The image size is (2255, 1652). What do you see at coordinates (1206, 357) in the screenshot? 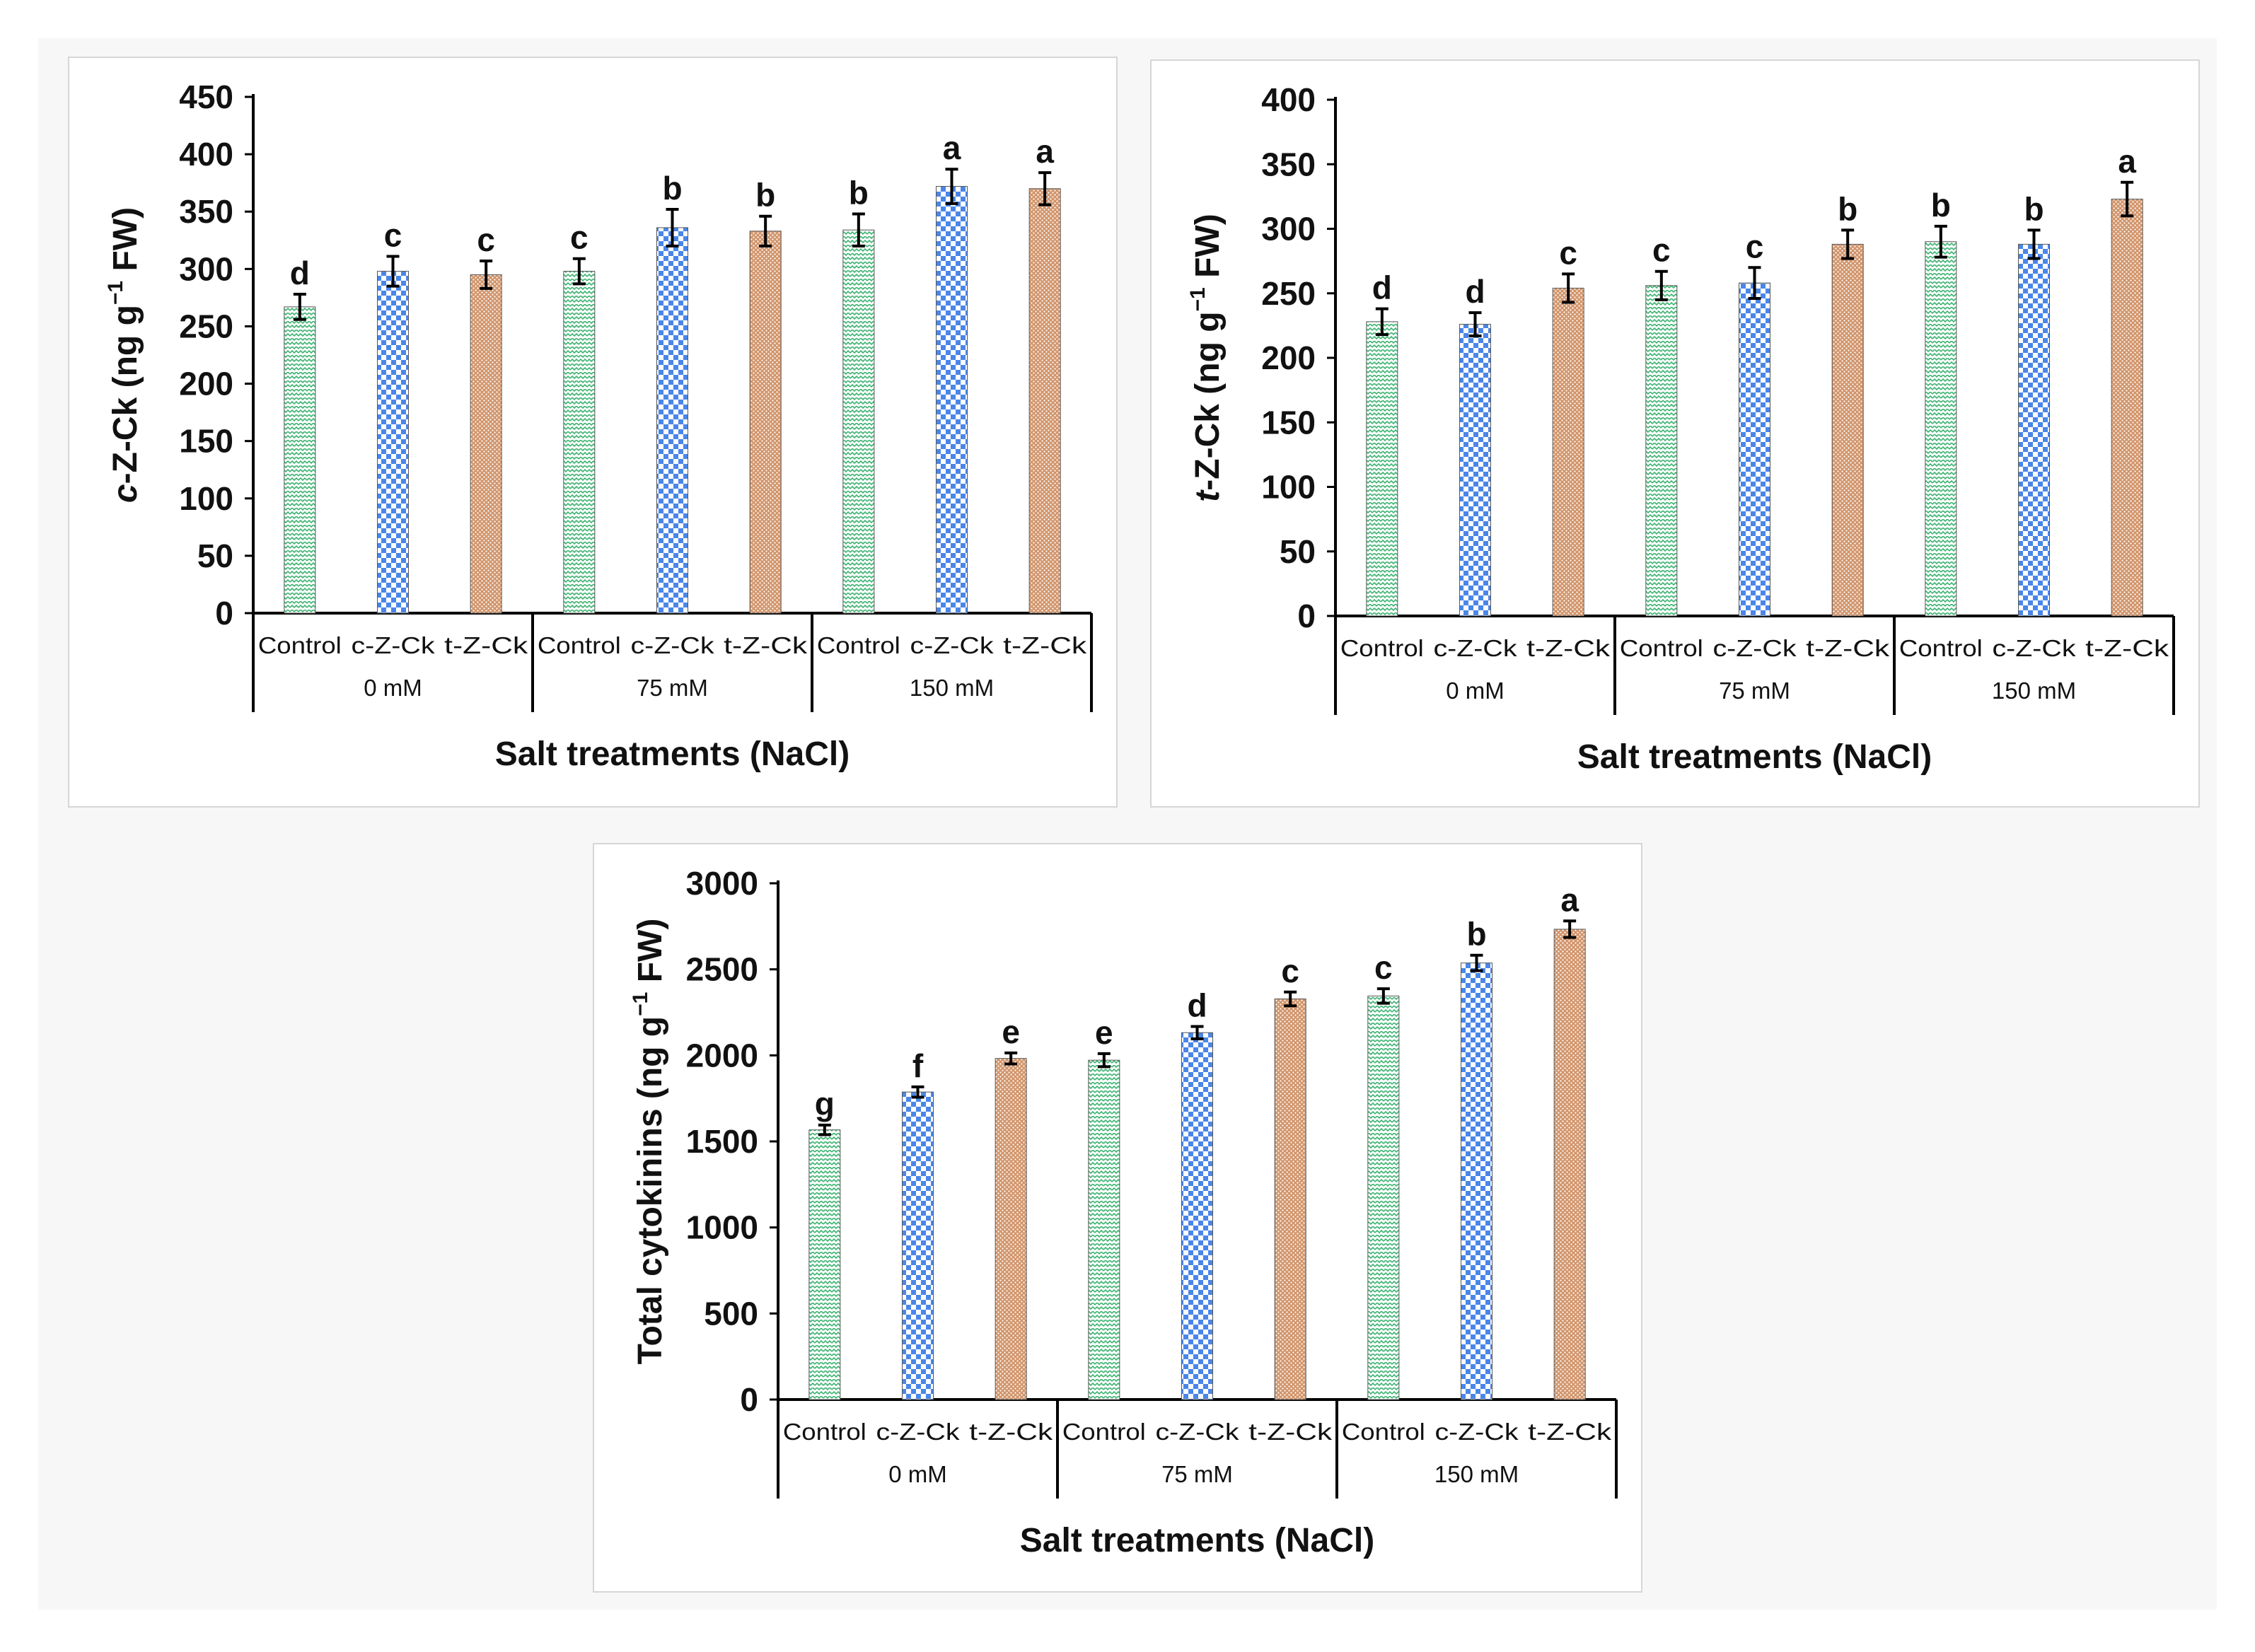
I see `y-axis-title: t-Z-Ck (ng g−1 FW)` at bounding box center [1206, 357].